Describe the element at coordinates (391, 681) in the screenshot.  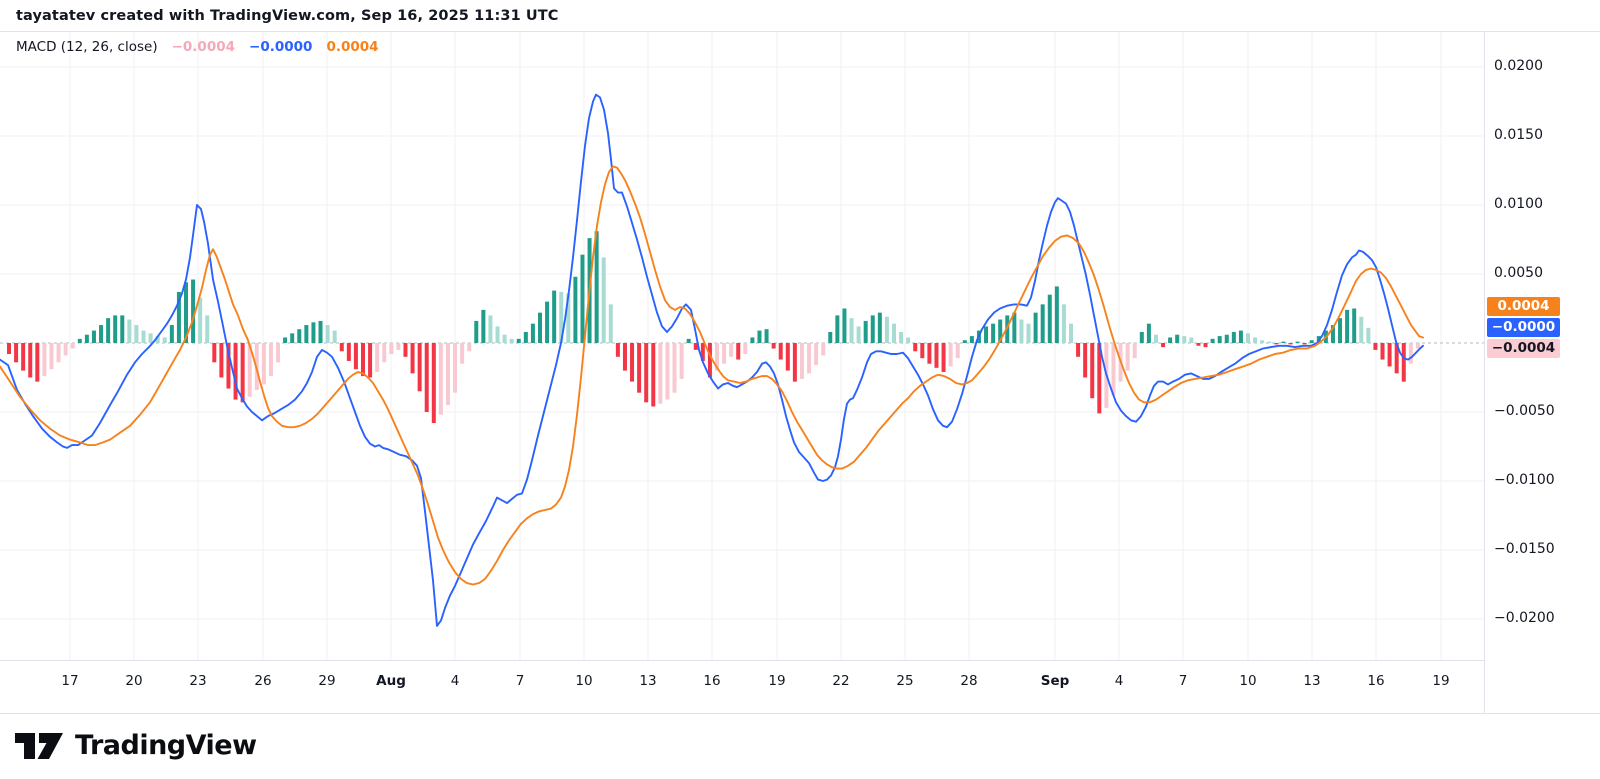
I see `time-axis-label: Aug` at that location.